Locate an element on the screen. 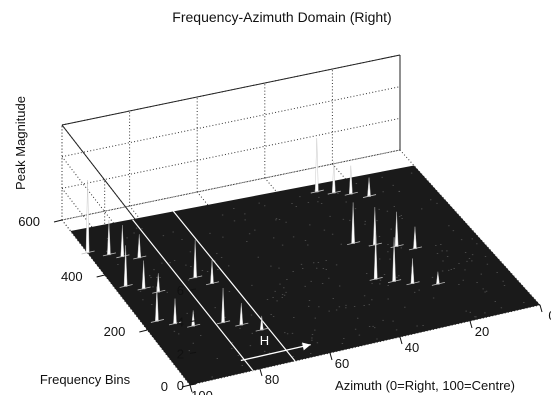 This screenshot has width=551, height=395. x-tick-label: 0 is located at coordinates (549, 315).